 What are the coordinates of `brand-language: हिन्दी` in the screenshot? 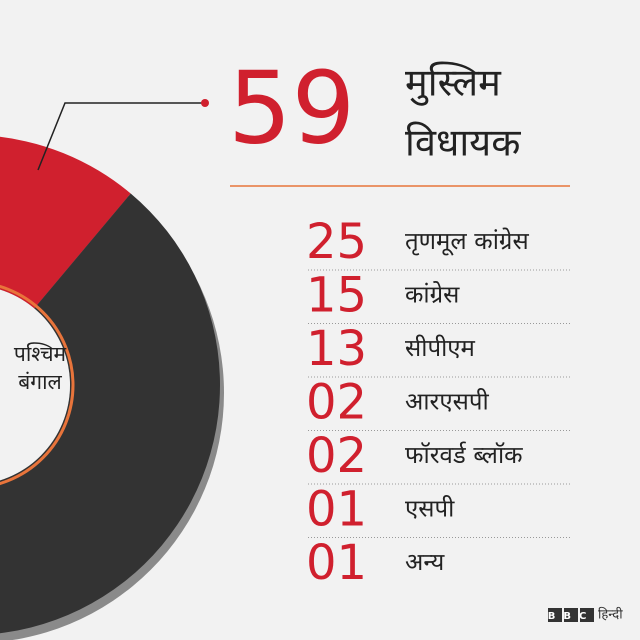 It's located at (610, 615).